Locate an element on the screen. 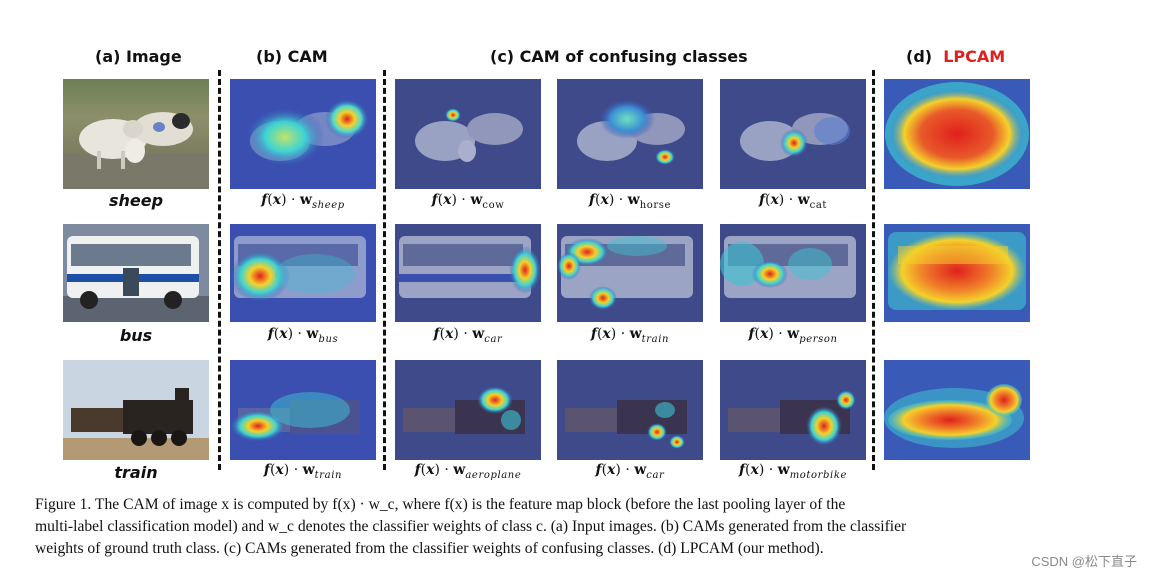  caption-sheep-cow: f(x) · wcow is located at coordinates (468, 201).